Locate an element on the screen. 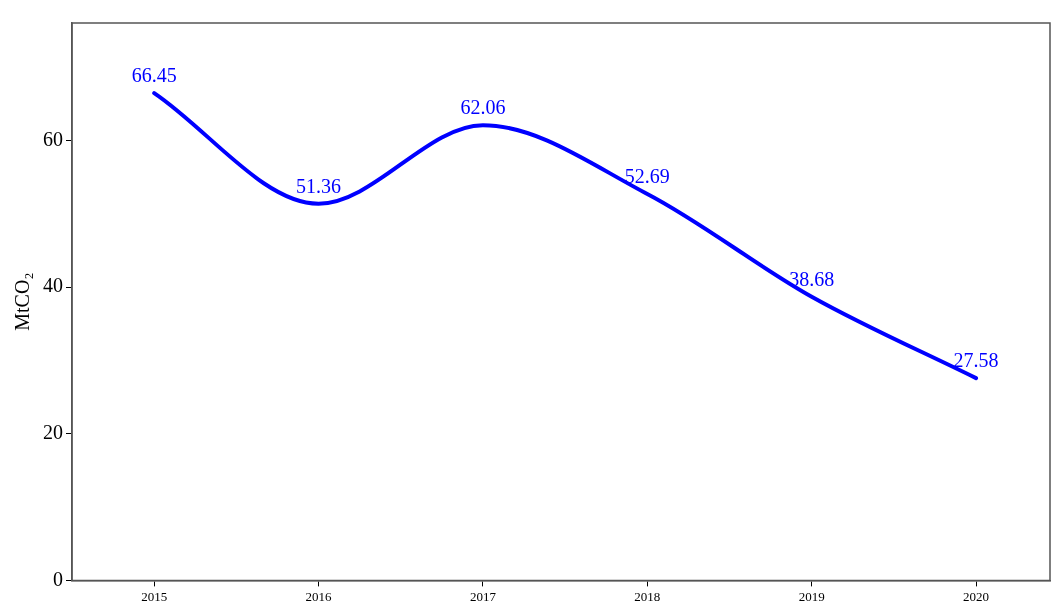 The height and width of the screenshot is (616, 1062). y-axis-title: MtCO₂ is located at coordinates (22, 301).